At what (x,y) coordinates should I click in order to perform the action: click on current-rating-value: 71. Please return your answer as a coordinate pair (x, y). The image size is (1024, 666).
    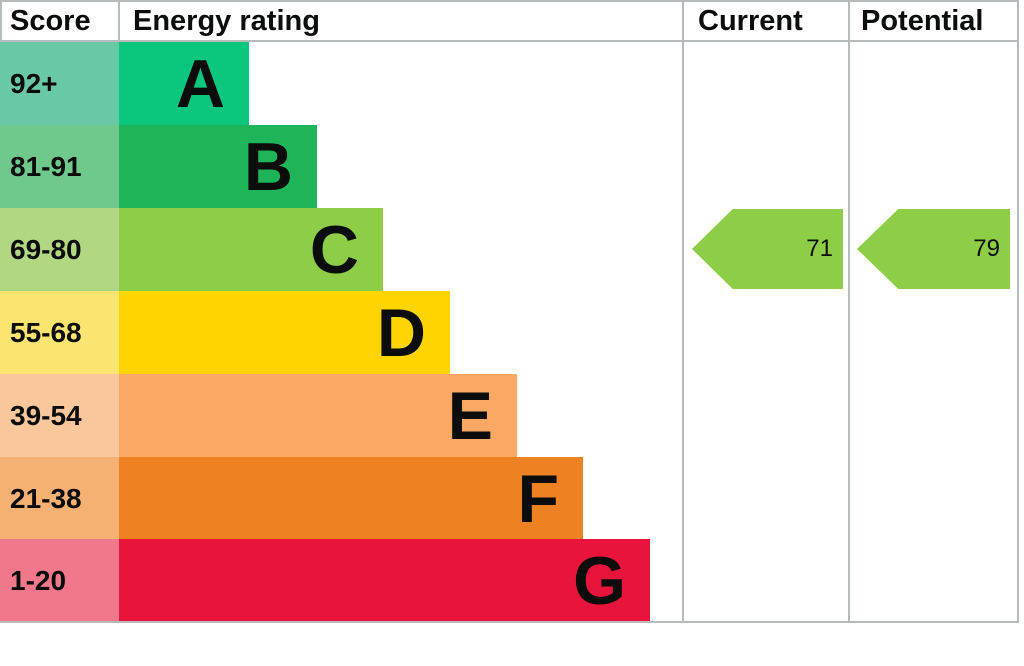
    Looking at the image, I should click on (819, 248).